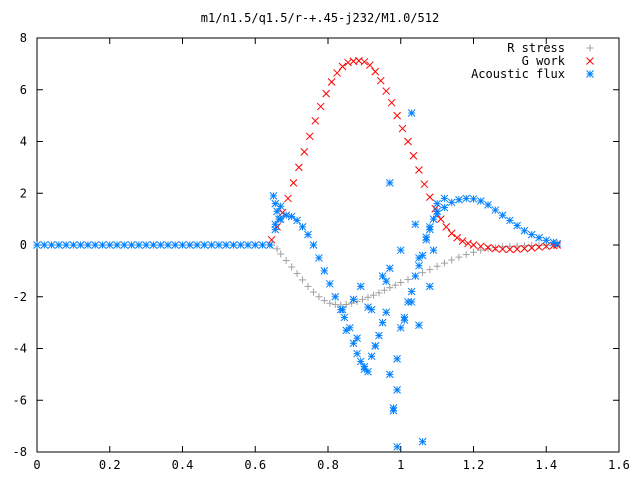  I want to click on x-tick-label: 0.8, so click(328, 465).